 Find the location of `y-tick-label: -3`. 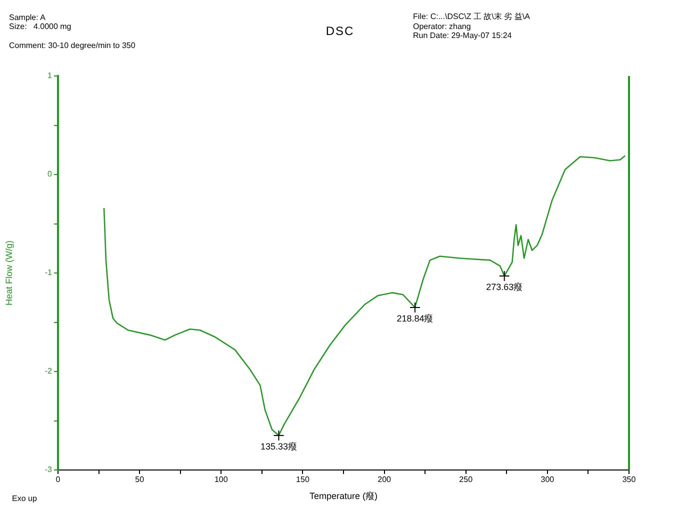

y-tick-label: -3 is located at coordinates (48, 469).